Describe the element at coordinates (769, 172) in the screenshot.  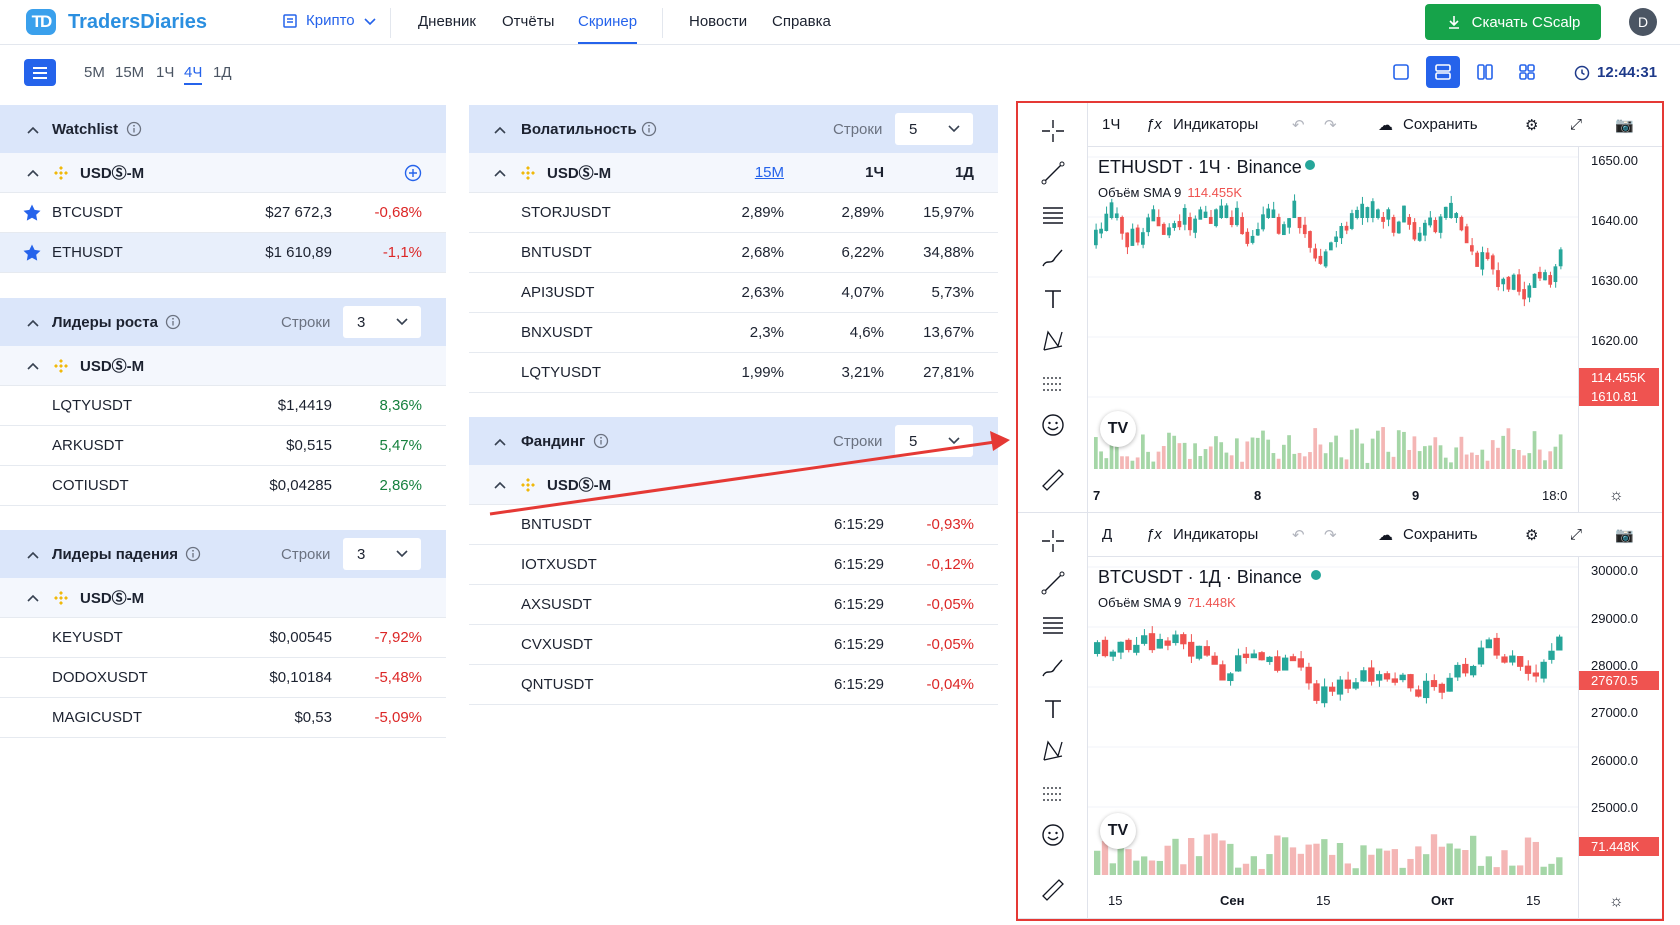
I see `col-header-15m: 15М` at that location.